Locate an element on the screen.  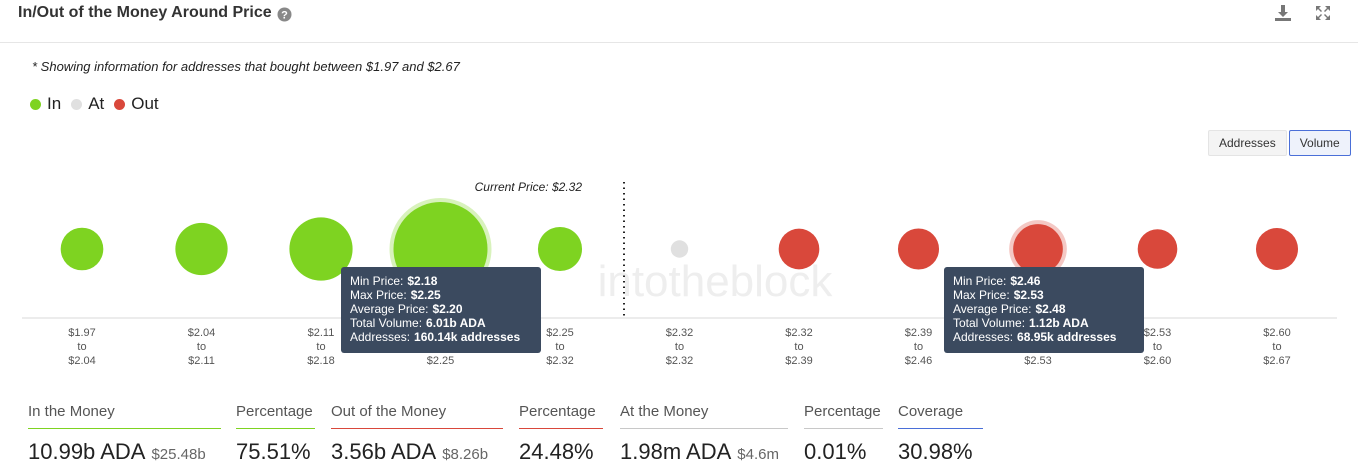
summary-item: Out of the Money 3.56b ADA $8.26b is located at coordinates (417, 434).